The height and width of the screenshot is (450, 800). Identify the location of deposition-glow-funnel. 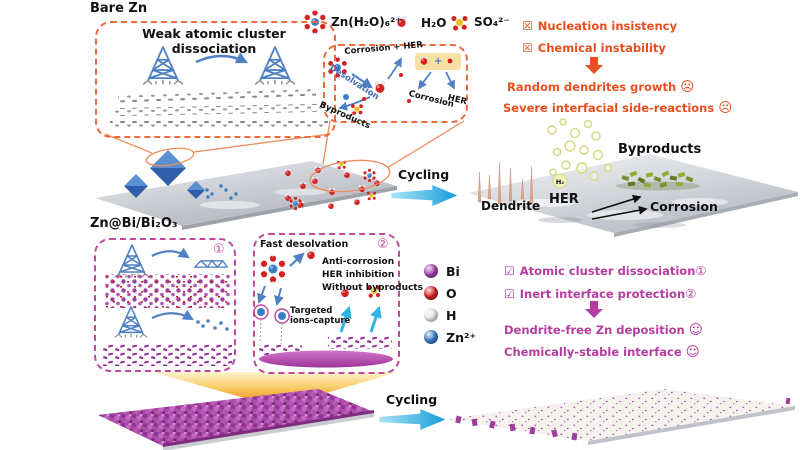
(275, 385).